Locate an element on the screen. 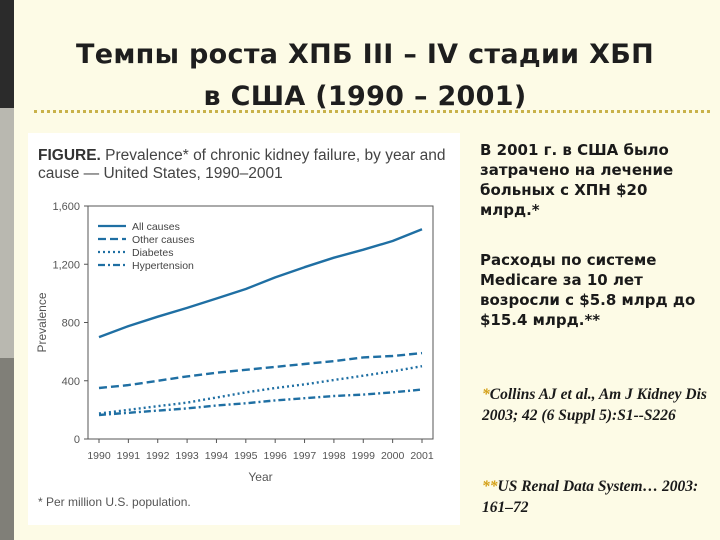  legend-label: Hypertension is located at coordinates (163, 266).